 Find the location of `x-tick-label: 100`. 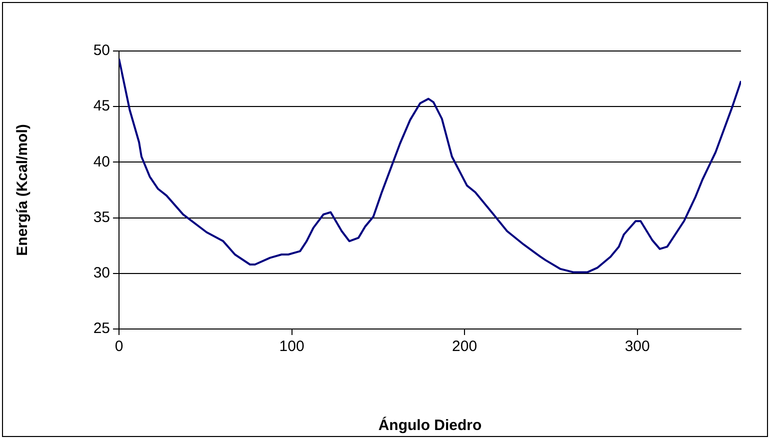

x-tick-label: 100 is located at coordinates (291, 347).